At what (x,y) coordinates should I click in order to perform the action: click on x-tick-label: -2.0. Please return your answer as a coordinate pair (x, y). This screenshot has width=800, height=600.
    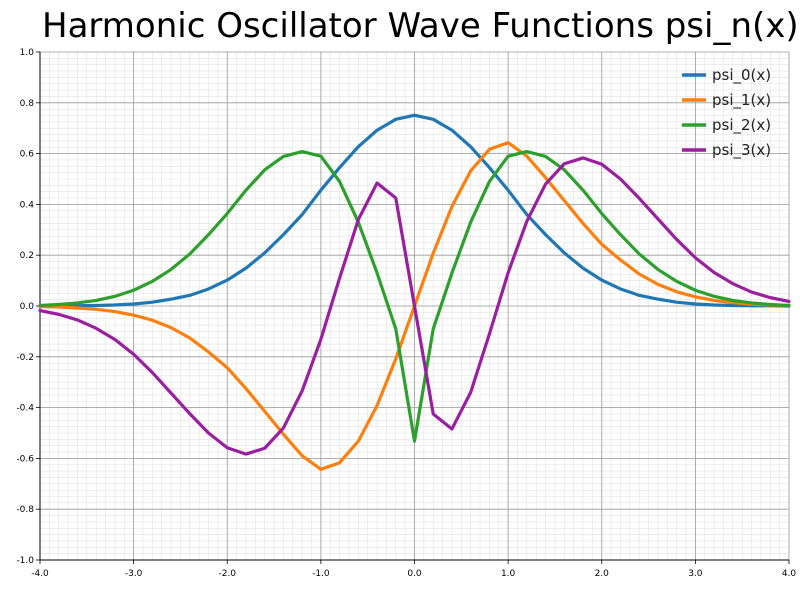
    Looking at the image, I should click on (227, 574).